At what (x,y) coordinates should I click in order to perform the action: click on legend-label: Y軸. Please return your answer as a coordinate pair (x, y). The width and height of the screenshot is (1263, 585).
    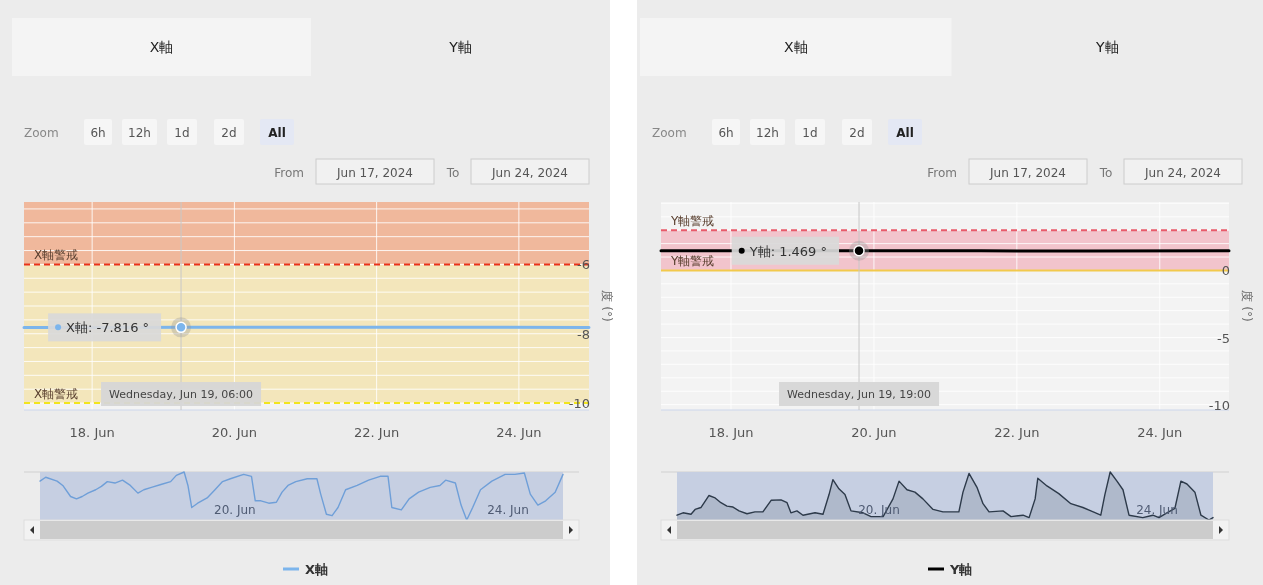
    Looking at the image, I should click on (961, 569).